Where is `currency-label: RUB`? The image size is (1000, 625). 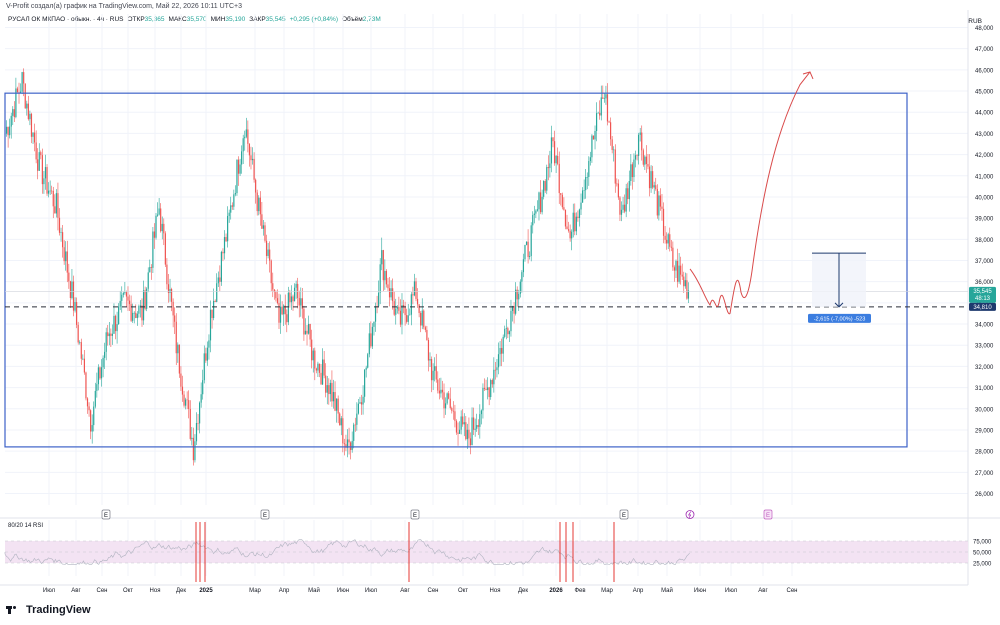 currency-label: RUB is located at coordinates (975, 21).